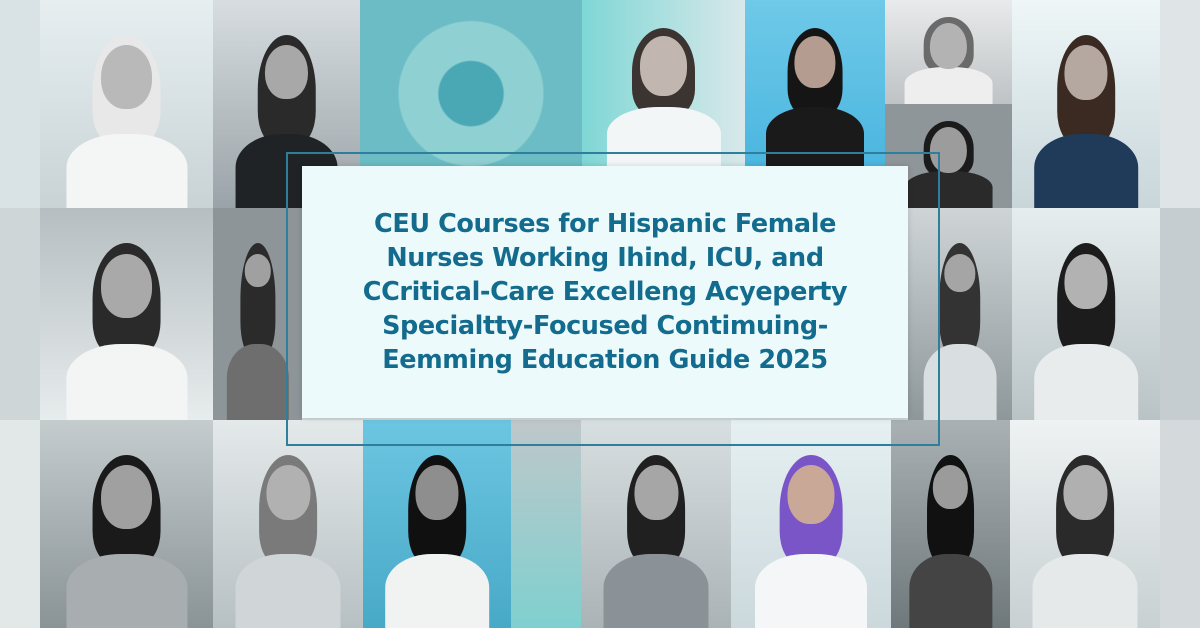 This screenshot has height=628, width=1200. What do you see at coordinates (605, 224) in the screenshot?
I see `title-line: CEU Courses for Hispanic Female` at bounding box center [605, 224].